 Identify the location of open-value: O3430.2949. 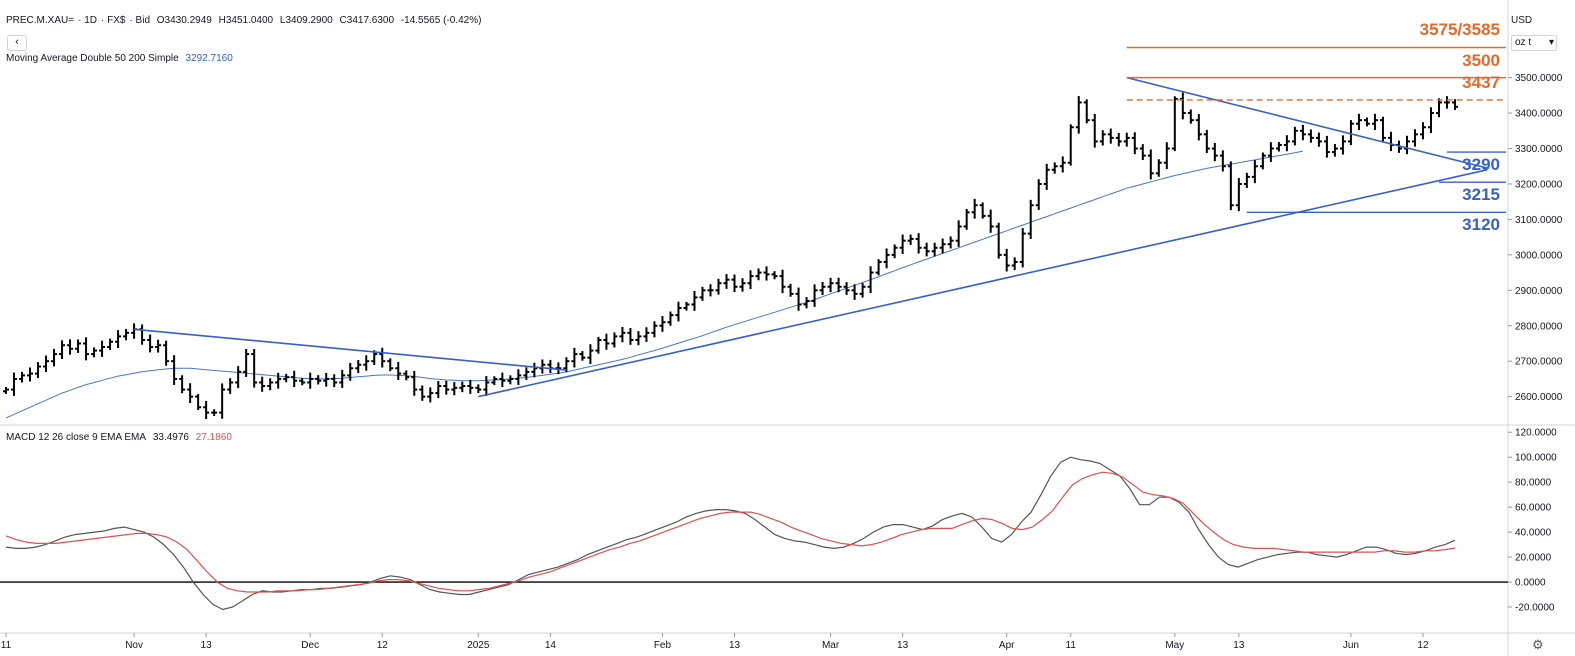
(184, 20).